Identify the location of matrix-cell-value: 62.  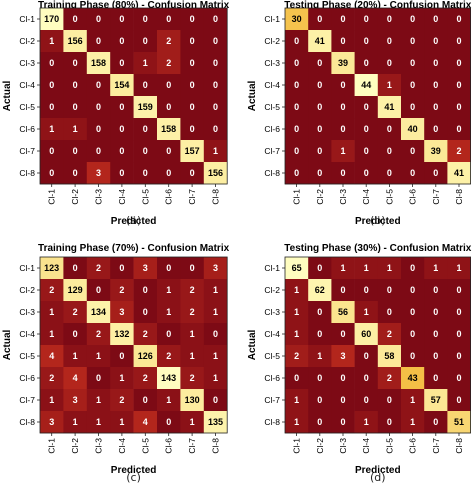
(320, 290).